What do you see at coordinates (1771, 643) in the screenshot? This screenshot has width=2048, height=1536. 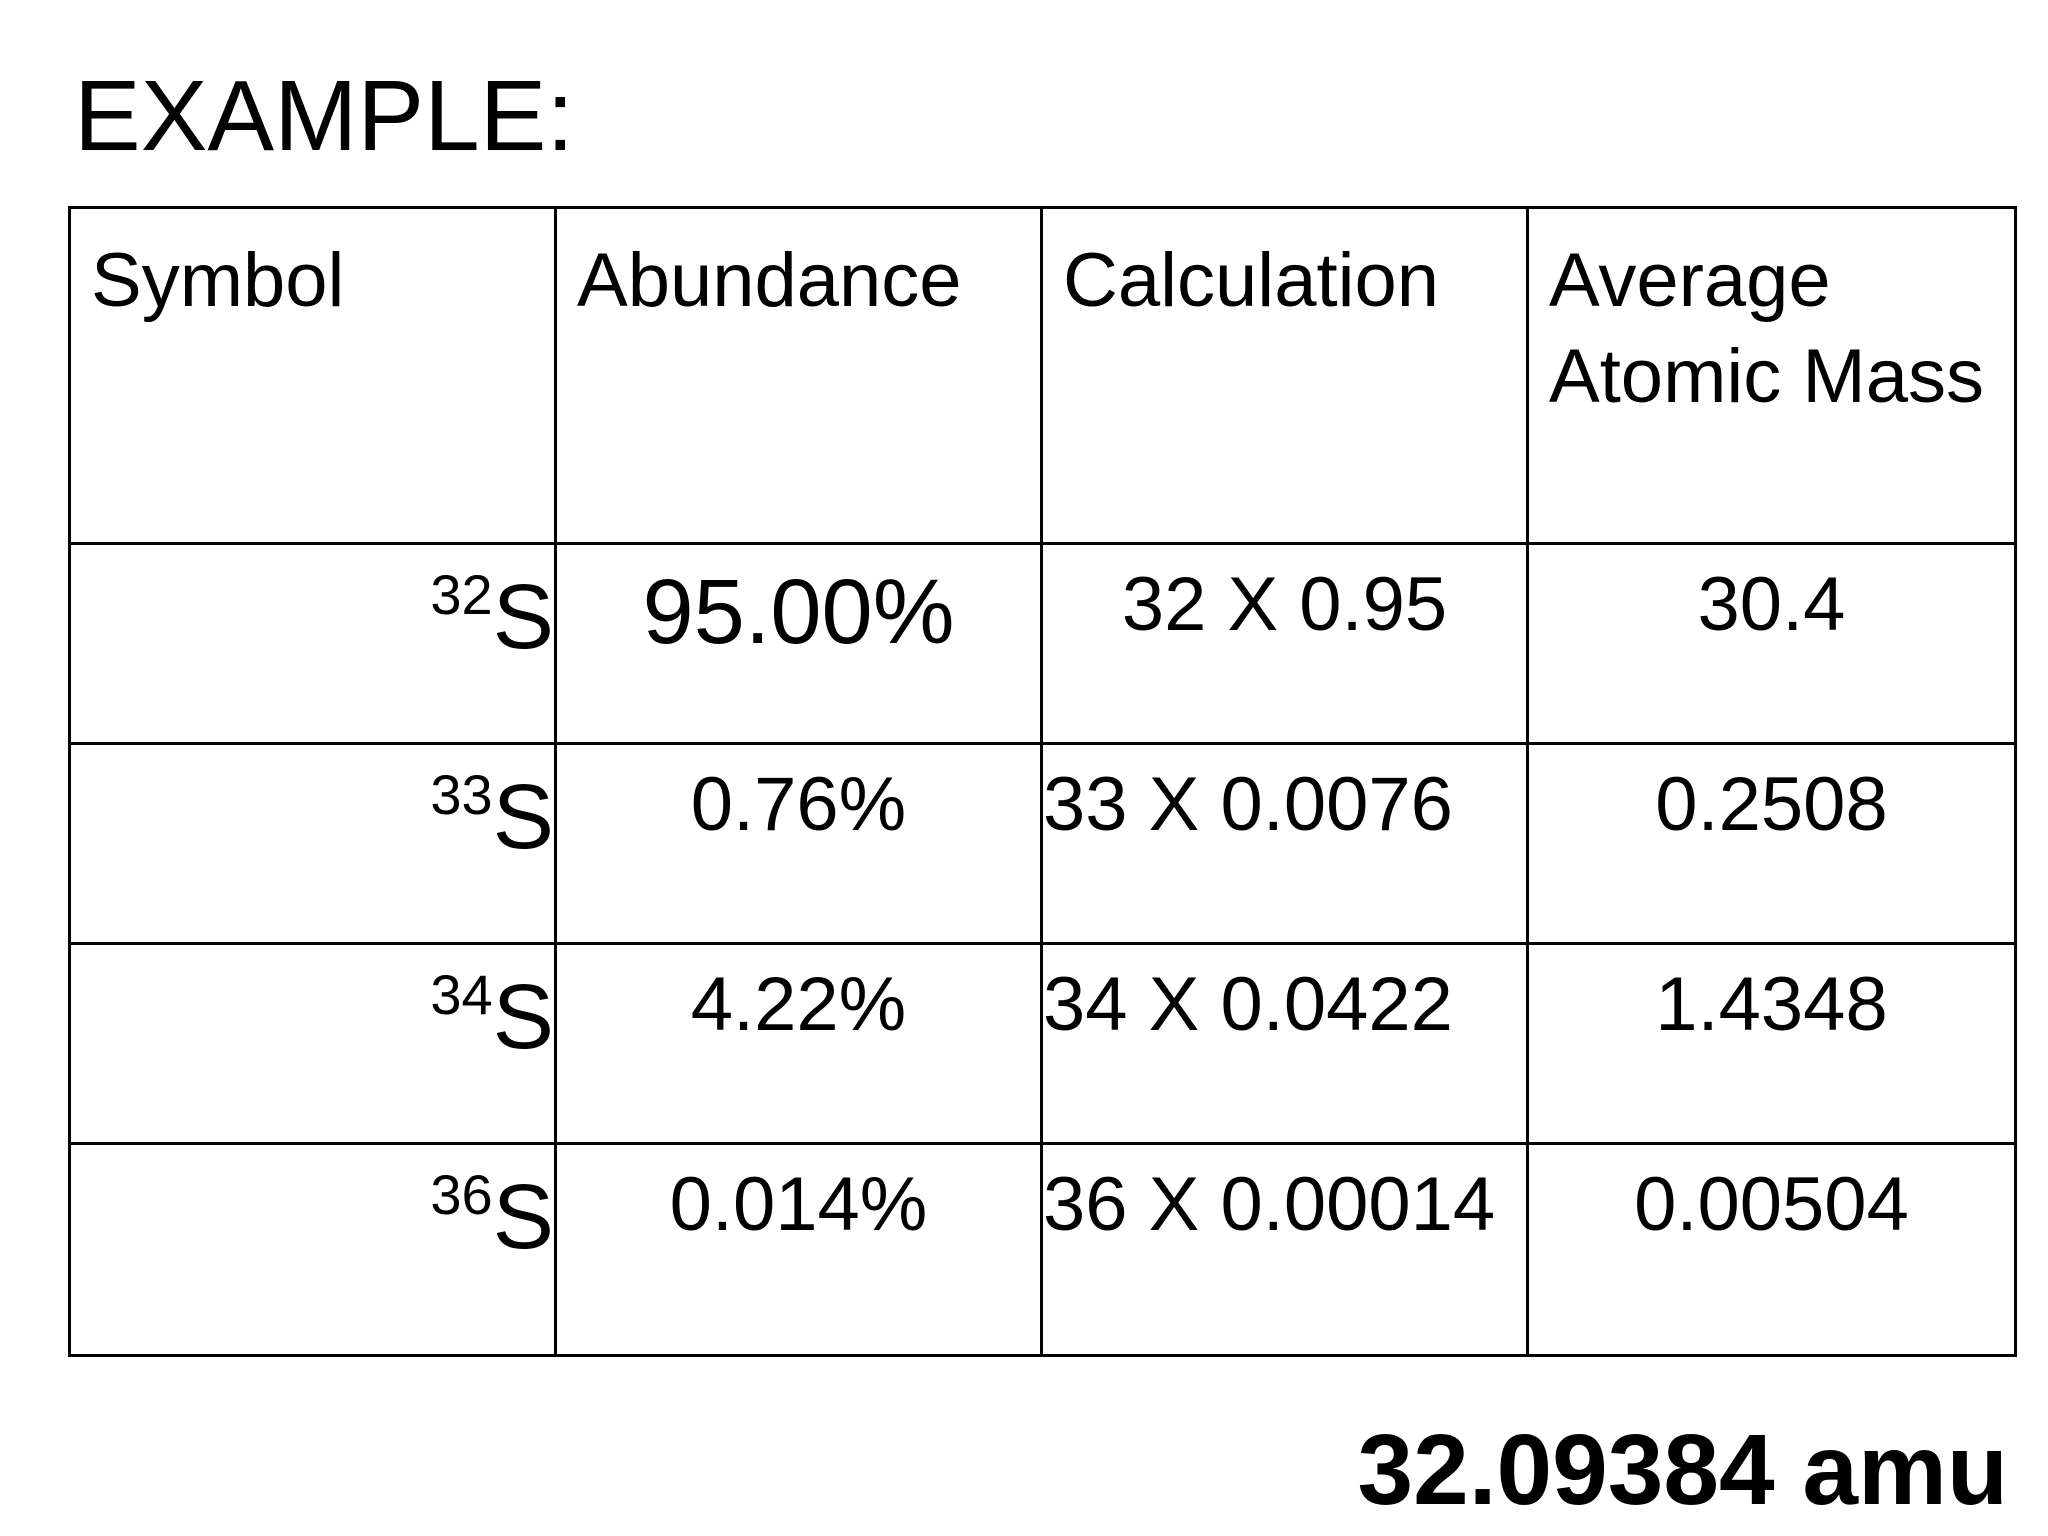 I see `average-atomic-mass-cell: 30.4` at bounding box center [1771, 643].